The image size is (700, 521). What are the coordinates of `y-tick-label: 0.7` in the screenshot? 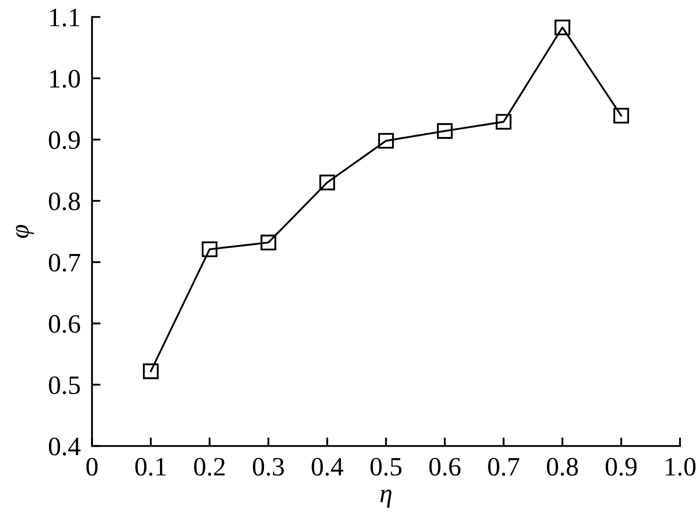 It's located at (64, 263).